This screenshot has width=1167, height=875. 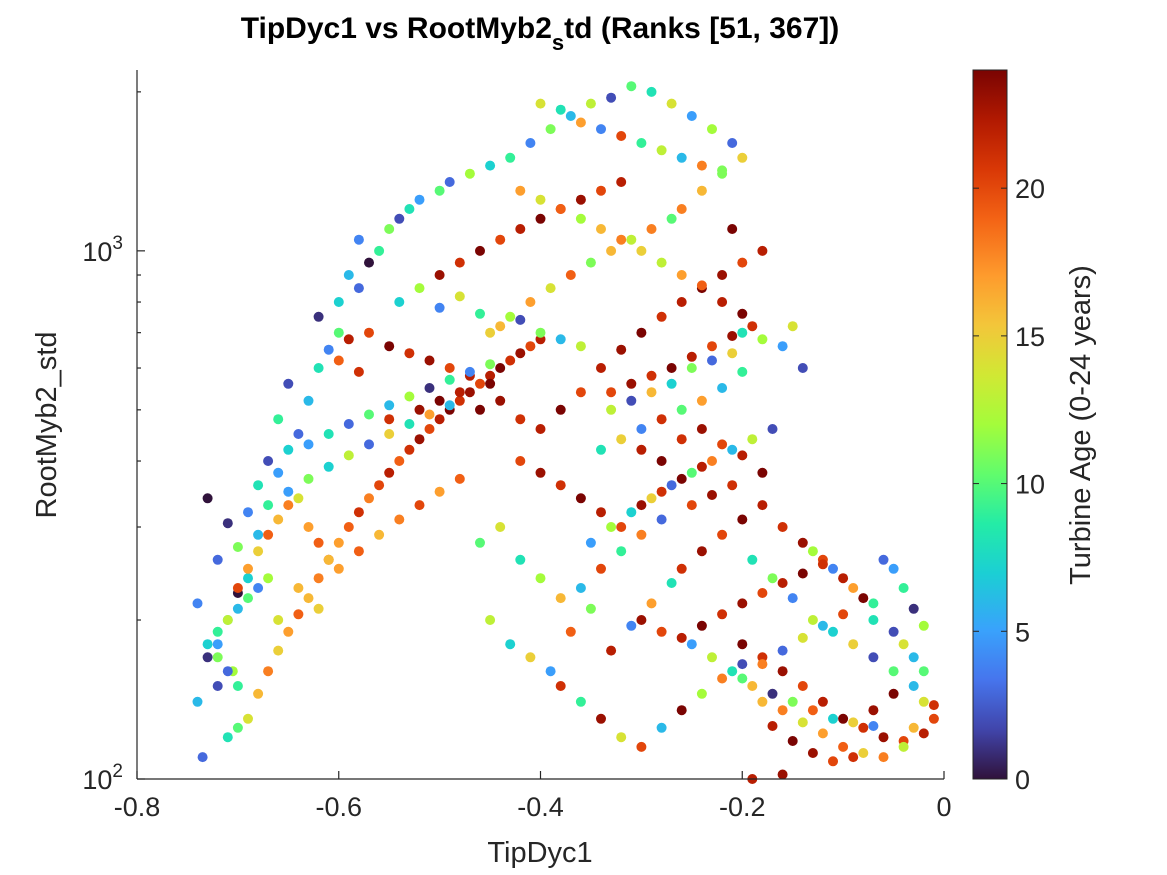 What do you see at coordinates (102, 250) in the screenshot?
I see `y-tick-label: 103` at bounding box center [102, 250].